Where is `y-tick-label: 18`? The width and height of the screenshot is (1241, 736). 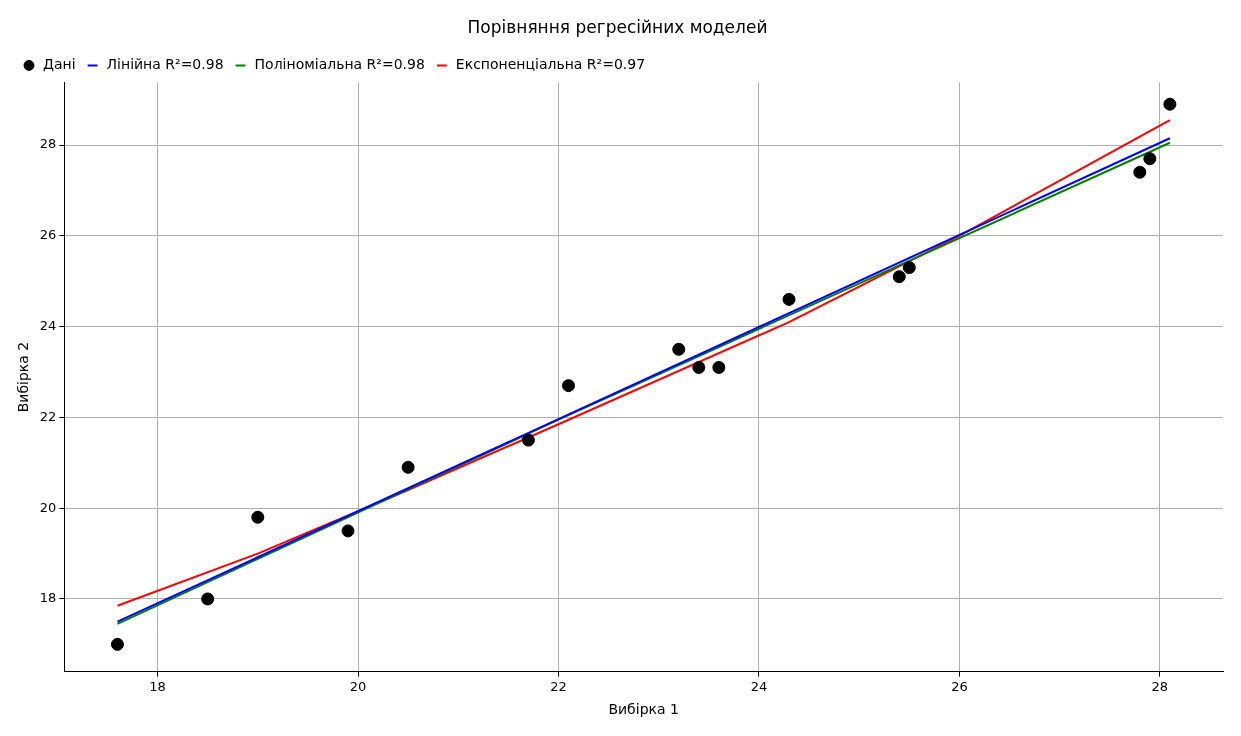 y-tick-label: 18 is located at coordinates (48, 598).